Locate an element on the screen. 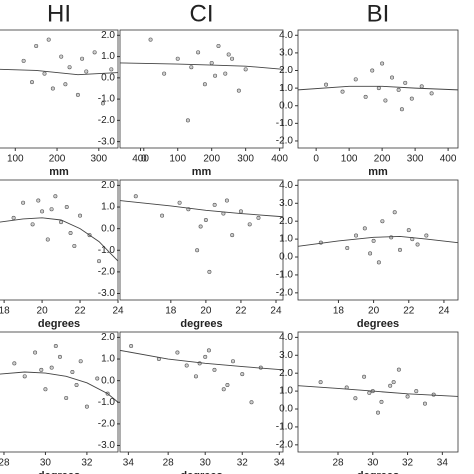 The width and height of the screenshot is (474, 474). panel: 18 20 22 24 degrees is located at coordinates (62, 254).